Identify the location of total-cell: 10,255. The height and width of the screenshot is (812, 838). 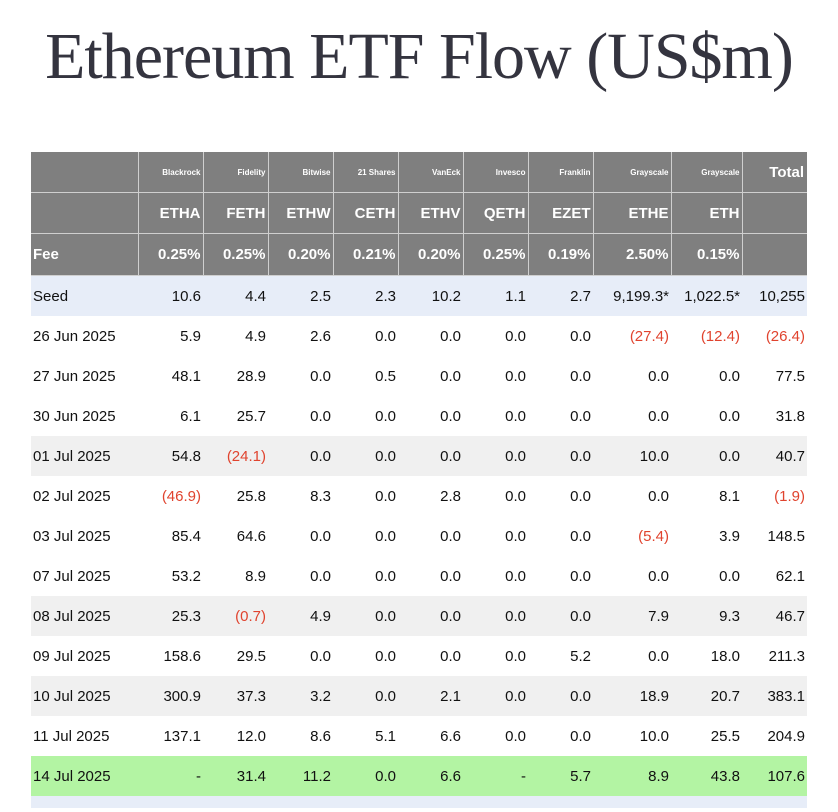
(774, 295).